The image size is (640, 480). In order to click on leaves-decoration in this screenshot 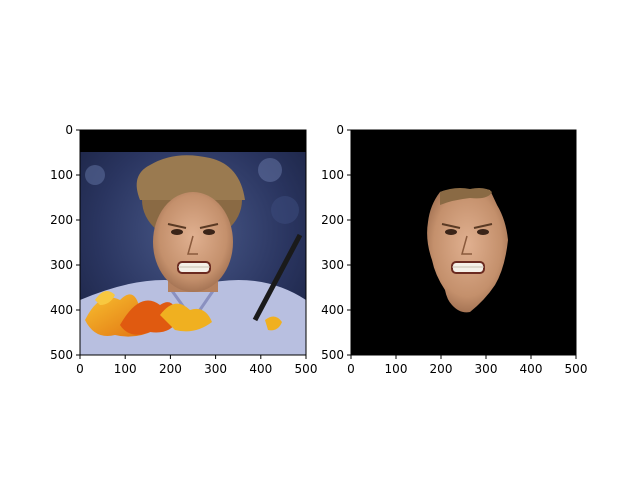, I will do `click(183, 314)`.